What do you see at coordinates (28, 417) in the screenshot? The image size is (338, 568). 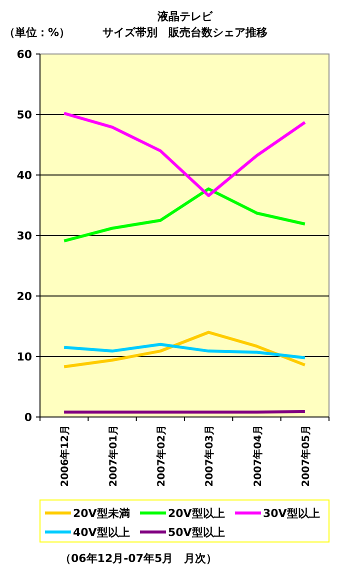 I see `y-tick-label: 0` at bounding box center [28, 417].